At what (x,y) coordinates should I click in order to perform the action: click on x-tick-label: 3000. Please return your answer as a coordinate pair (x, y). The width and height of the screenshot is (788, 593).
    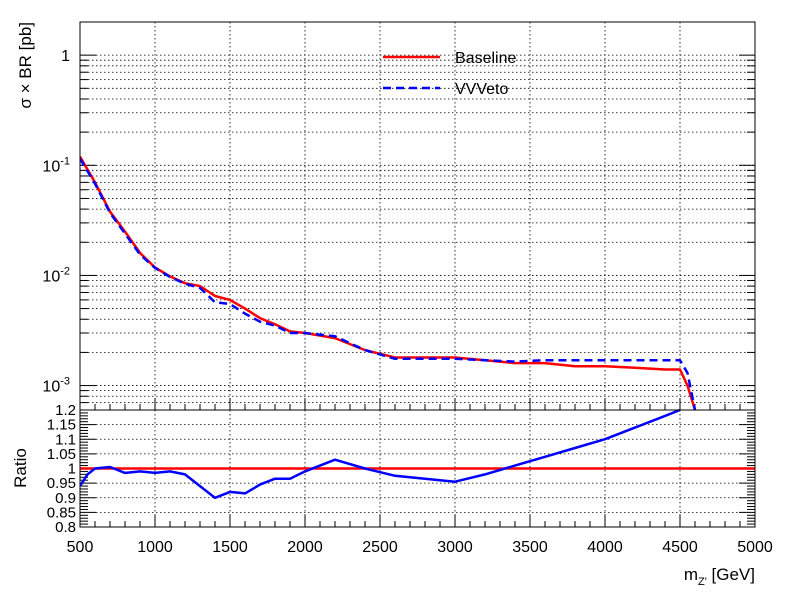
    Looking at the image, I should click on (455, 547).